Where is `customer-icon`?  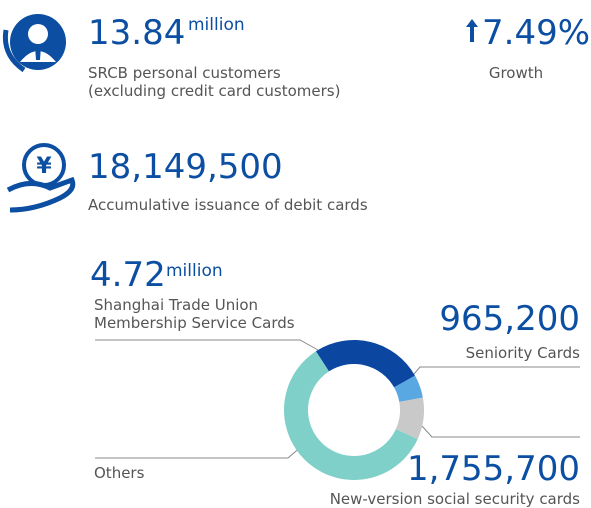 customer-icon is located at coordinates (34, 43).